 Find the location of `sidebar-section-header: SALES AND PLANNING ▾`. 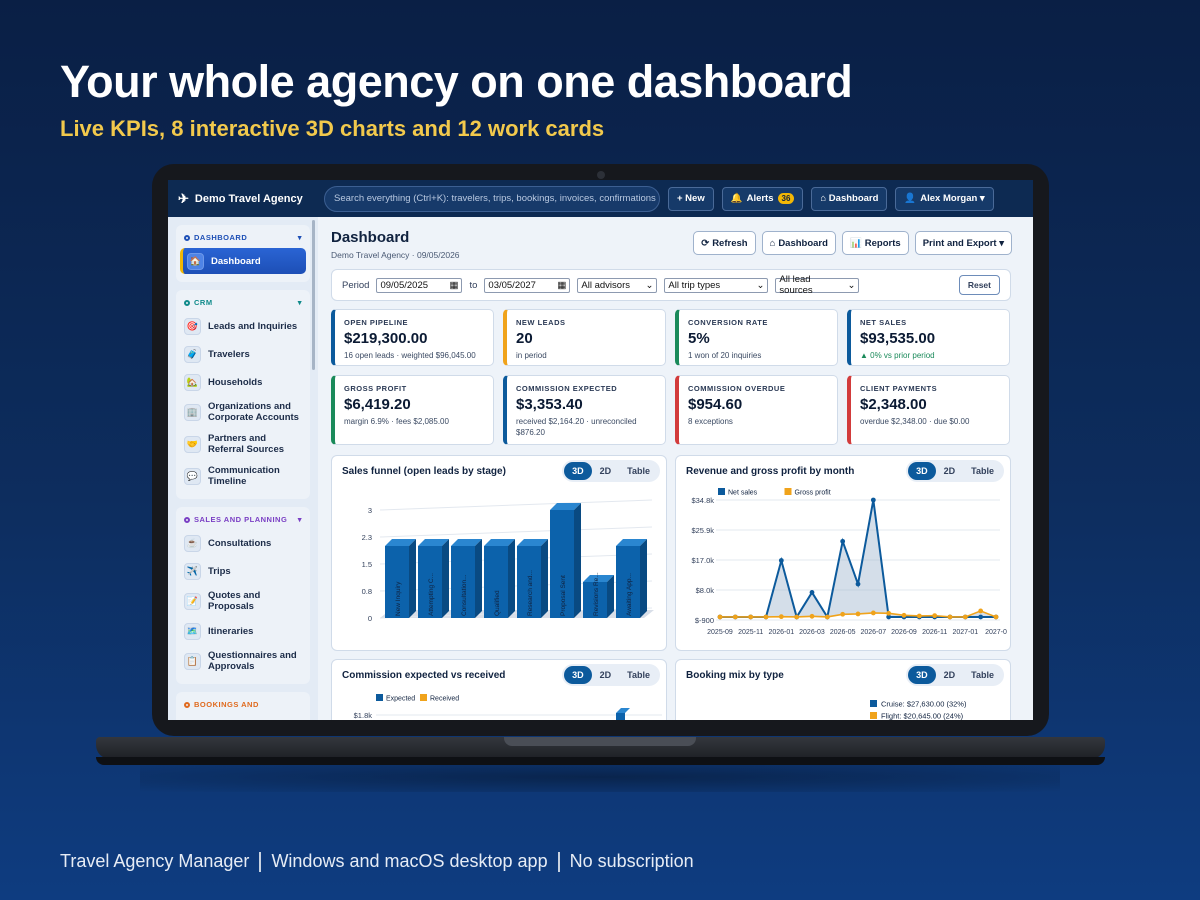

sidebar-section-header: SALES AND PLANNING ▾ is located at coordinates (243, 521).